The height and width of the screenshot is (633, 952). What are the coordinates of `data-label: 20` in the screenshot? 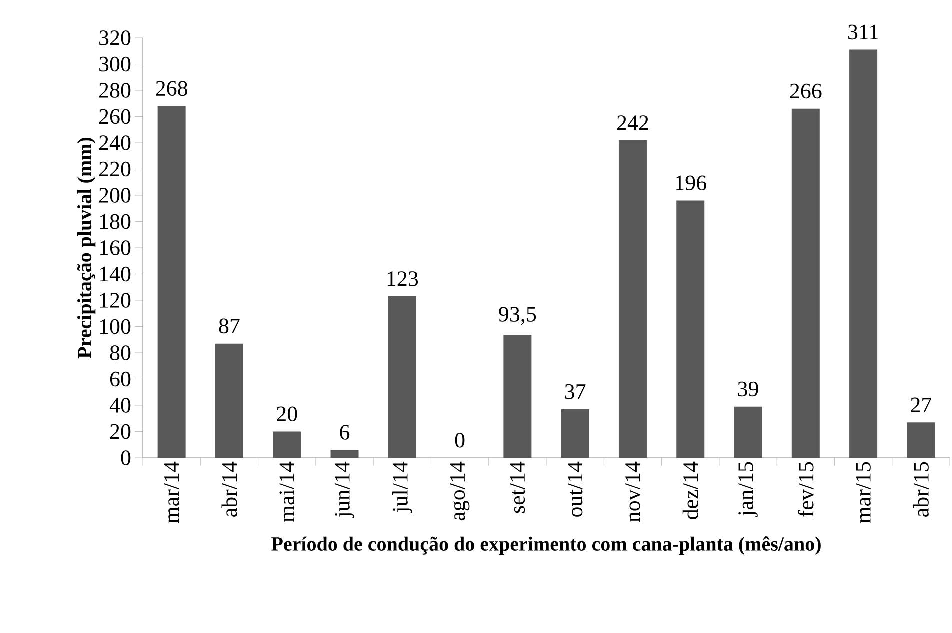 It's located at (287, 414).